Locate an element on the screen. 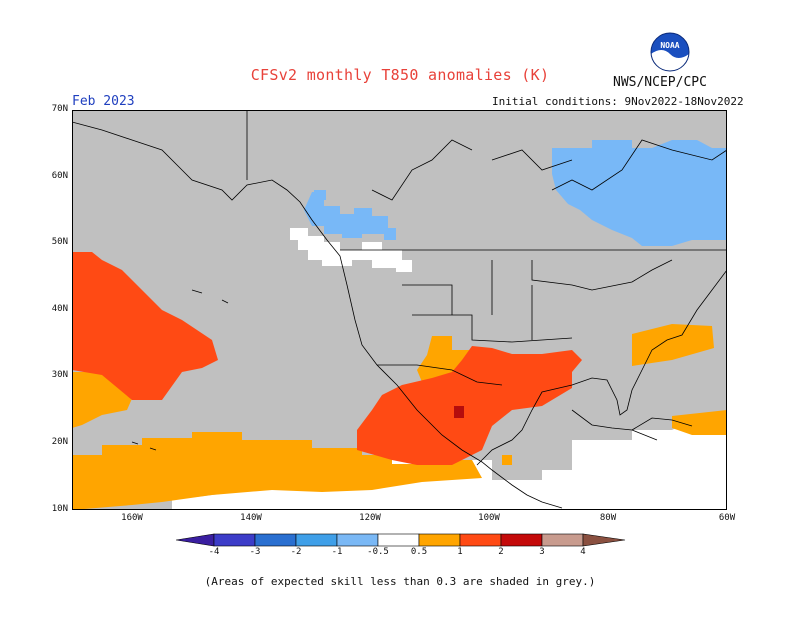 This screenshot has width=800, height=618. warm-anomaly-atlantic is located at coordinates (673, 345).